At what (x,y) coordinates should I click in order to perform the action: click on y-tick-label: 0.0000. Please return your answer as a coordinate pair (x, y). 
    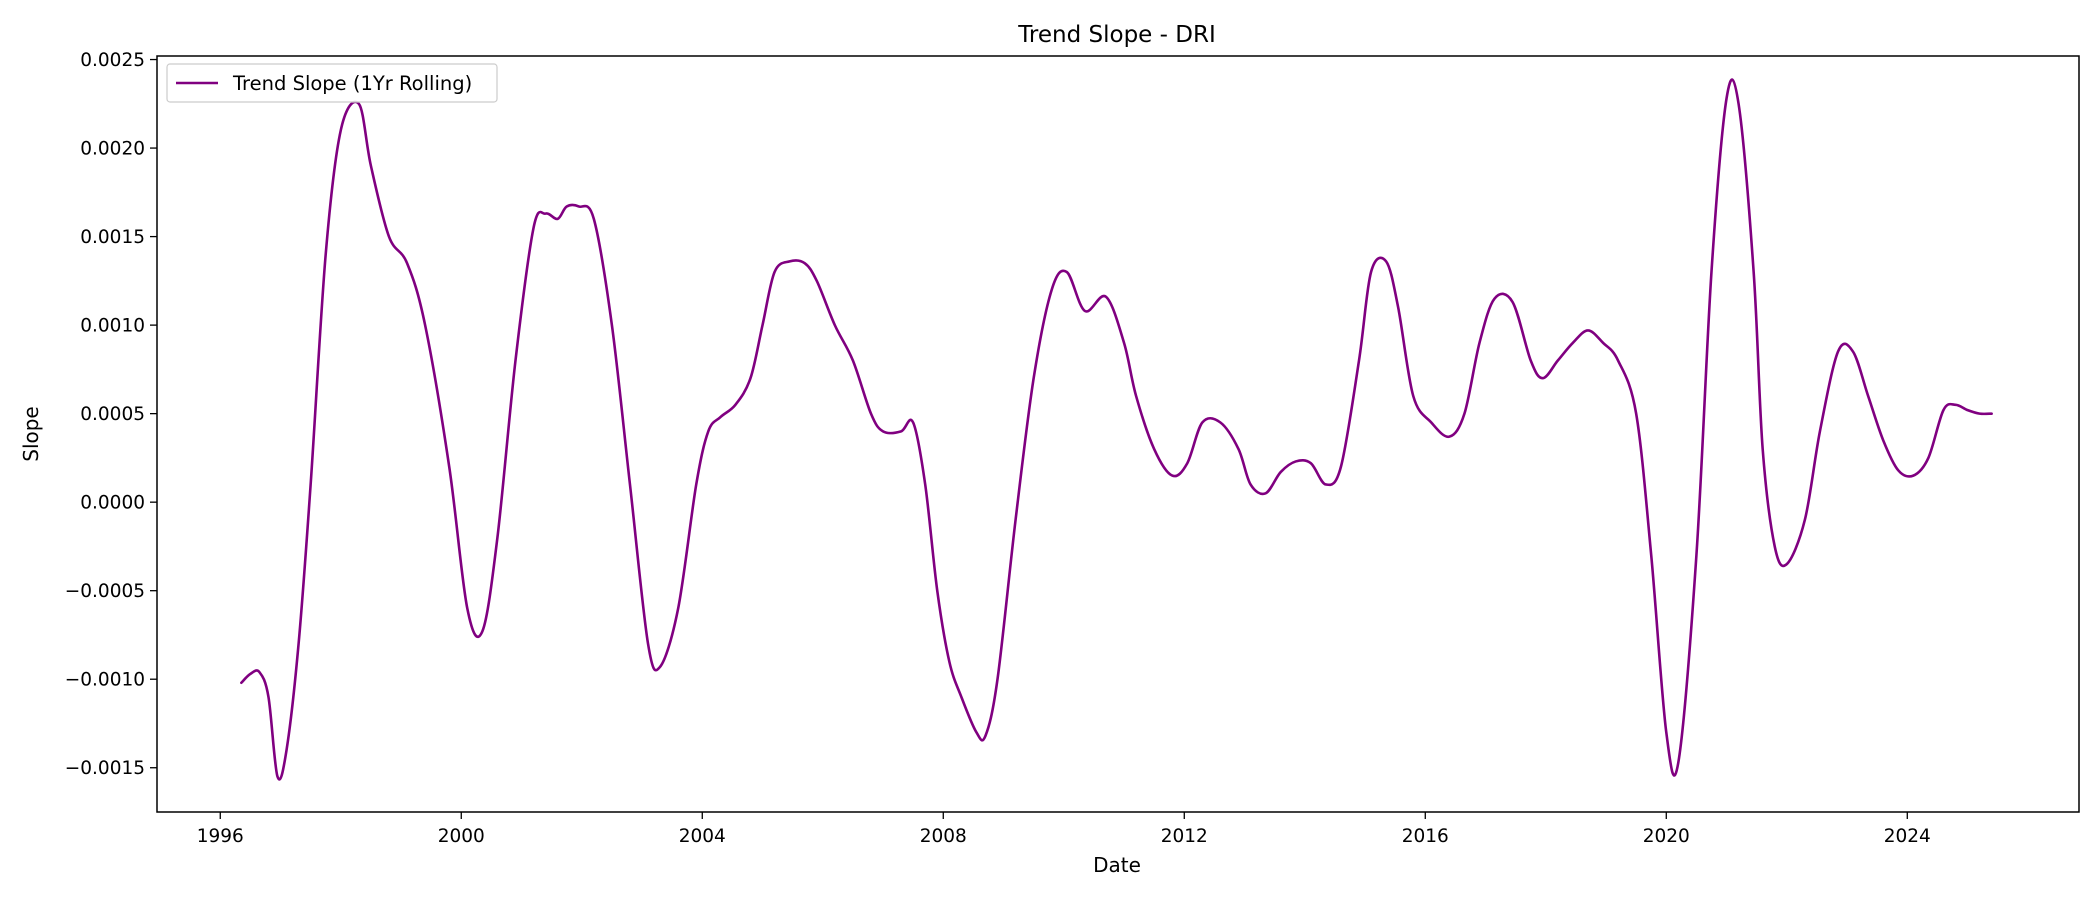
    Looking at the image, I should click on (112, 503).